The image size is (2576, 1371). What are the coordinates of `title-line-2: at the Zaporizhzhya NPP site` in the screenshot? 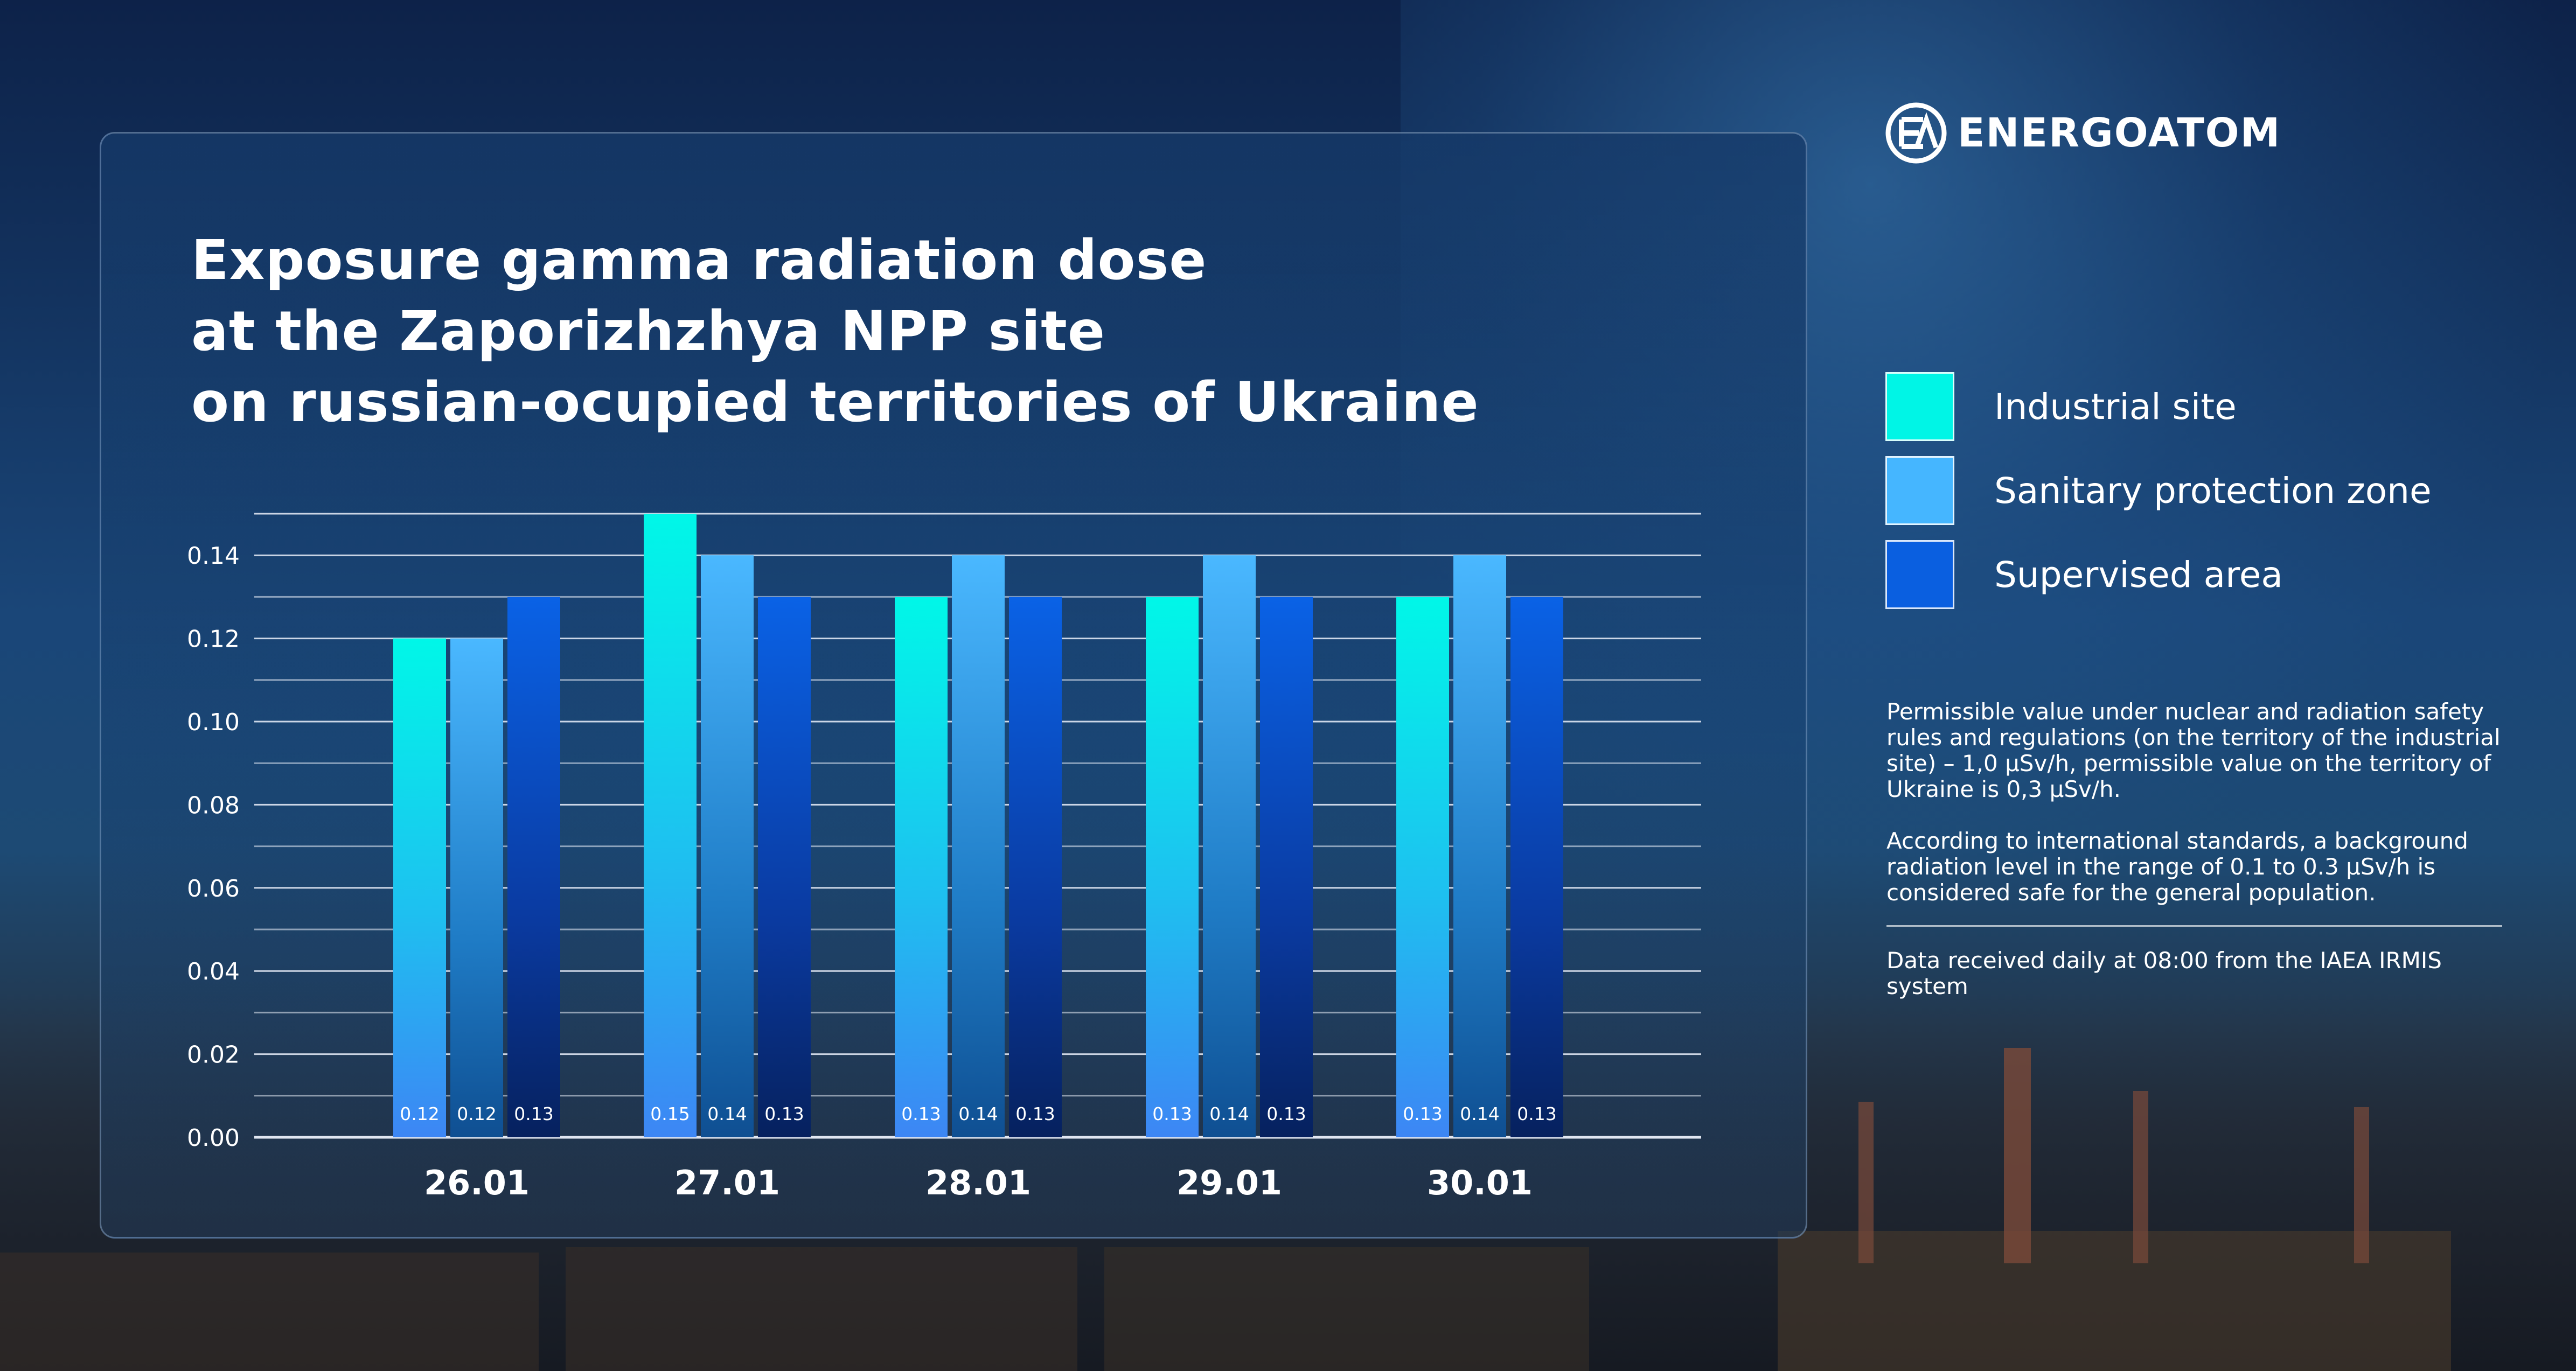 It's located at (648, 331).